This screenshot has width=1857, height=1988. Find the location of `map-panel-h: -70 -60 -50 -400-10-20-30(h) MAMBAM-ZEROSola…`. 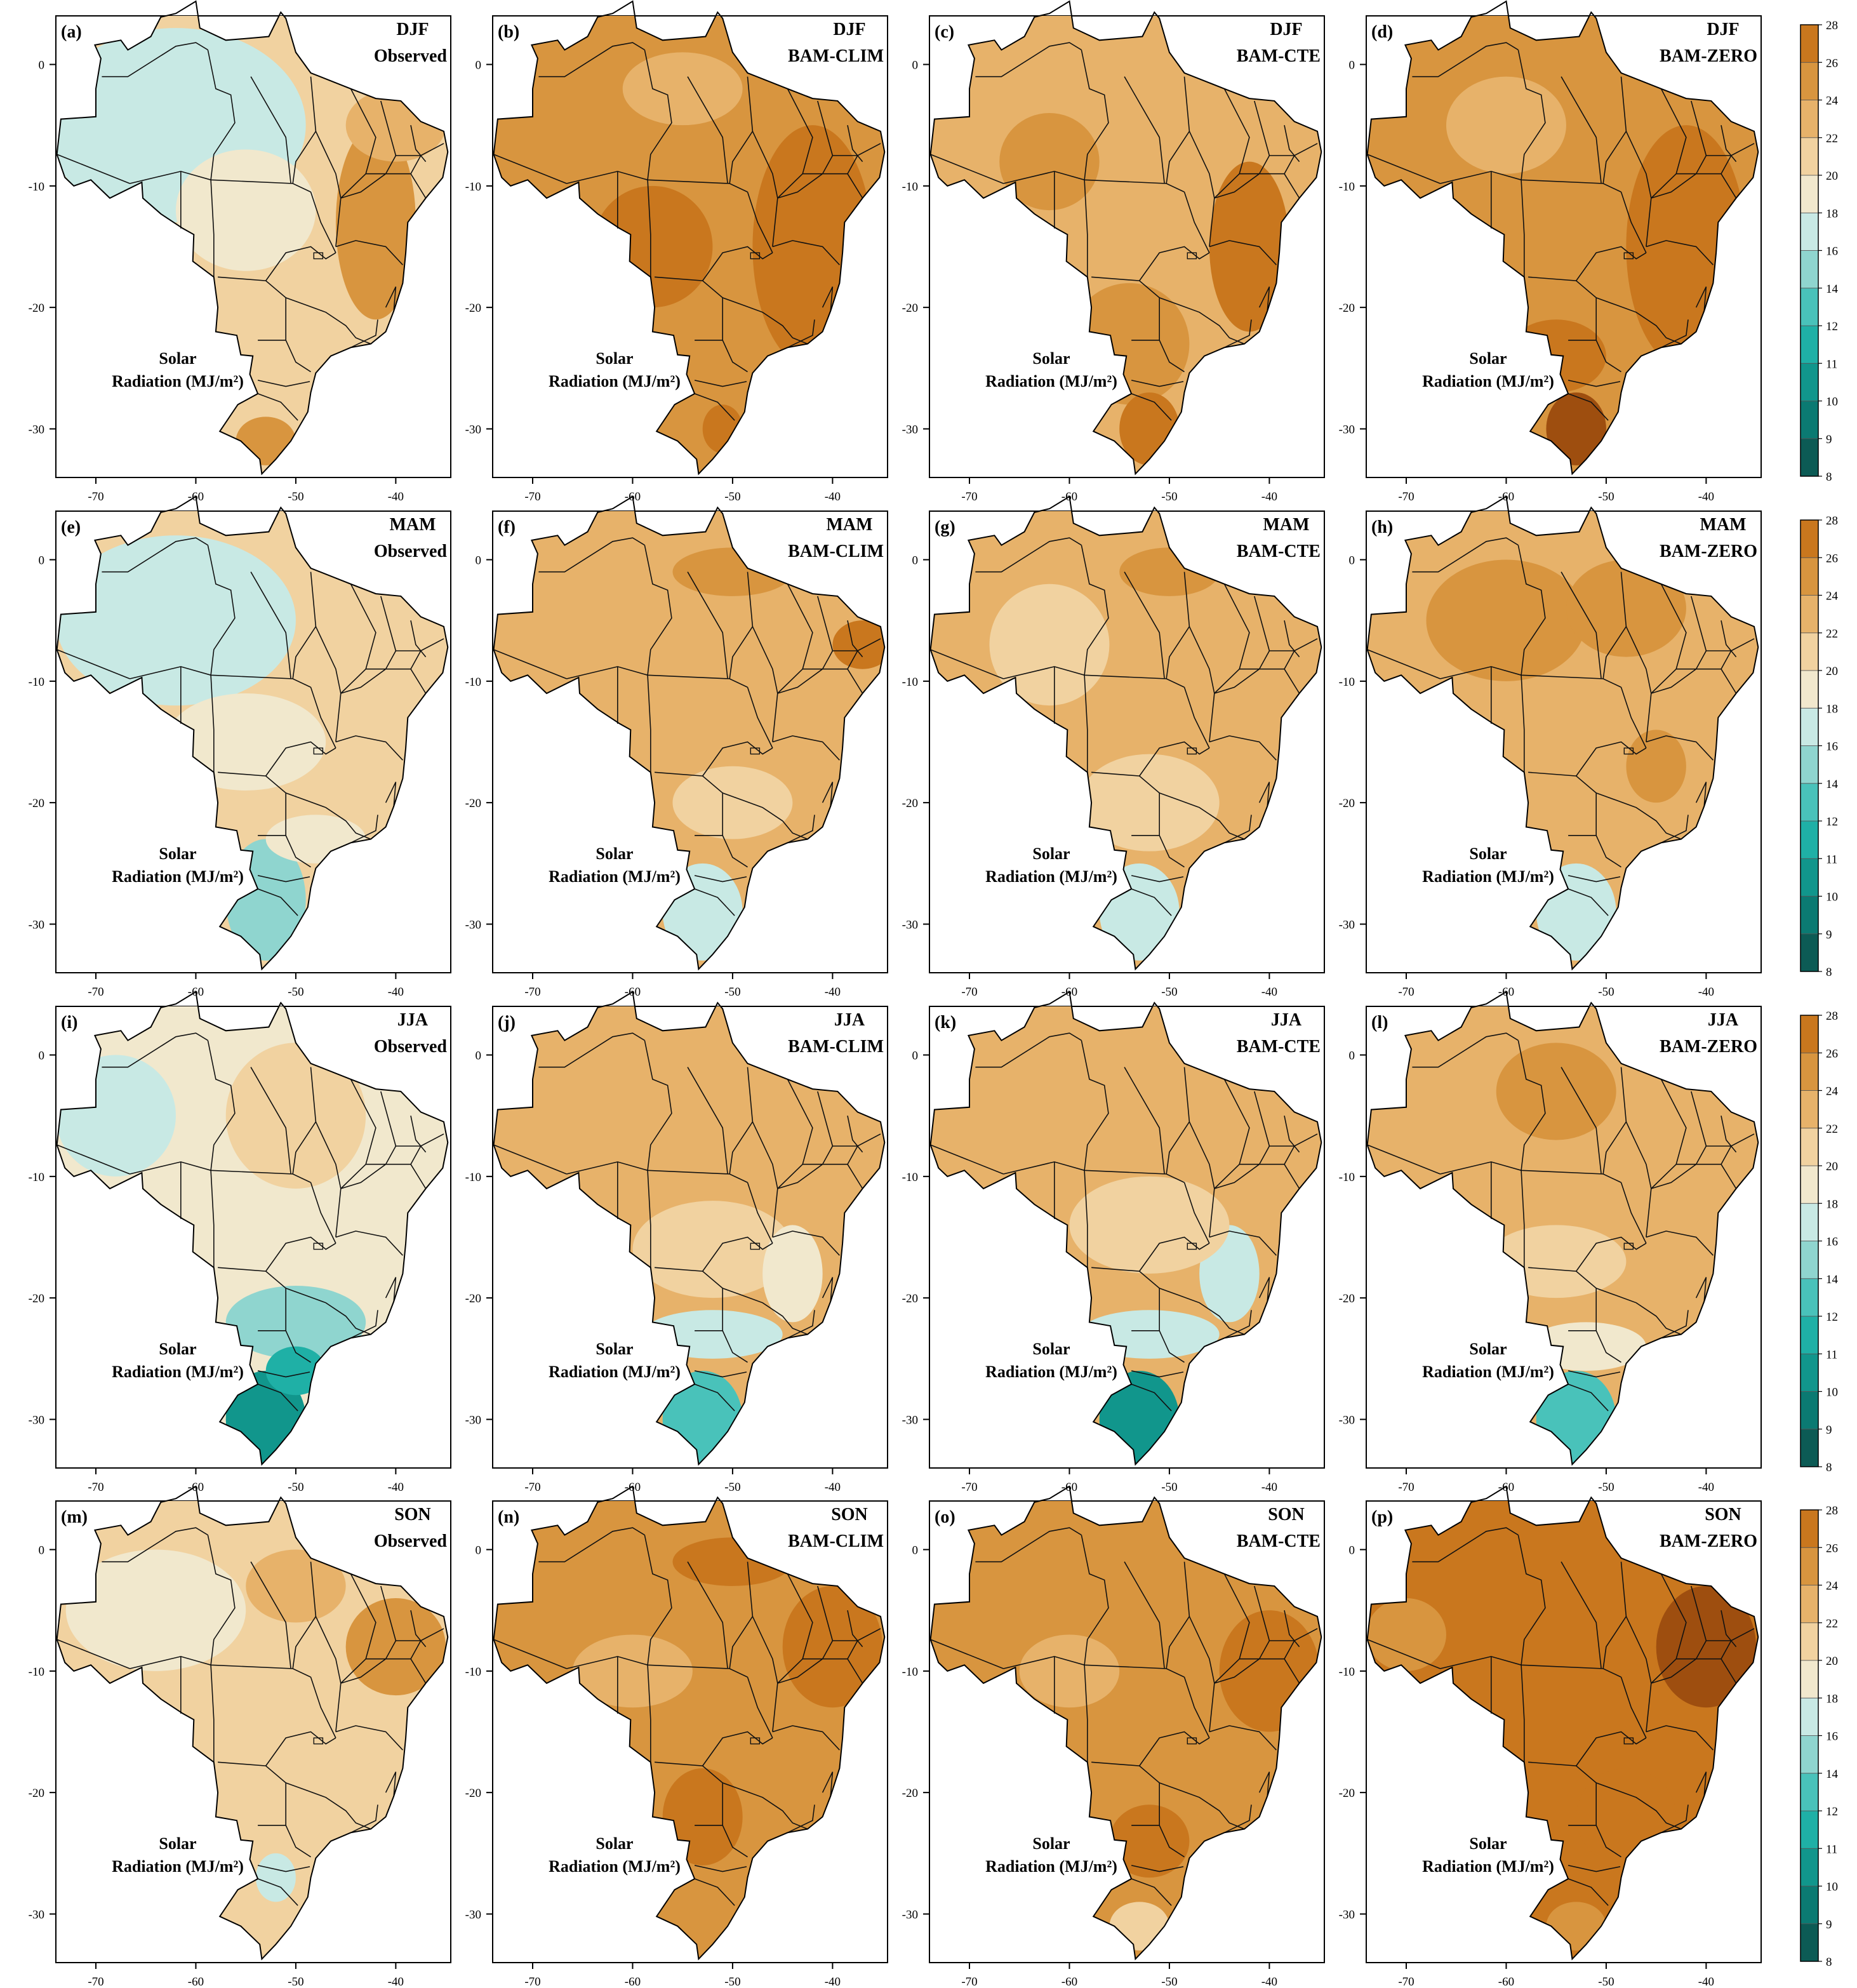

map-panel-h: -70 -60 -50 -400-10-20-30(h) MAMBAM-ZEROSola… is located at coordinates (1550, 747).